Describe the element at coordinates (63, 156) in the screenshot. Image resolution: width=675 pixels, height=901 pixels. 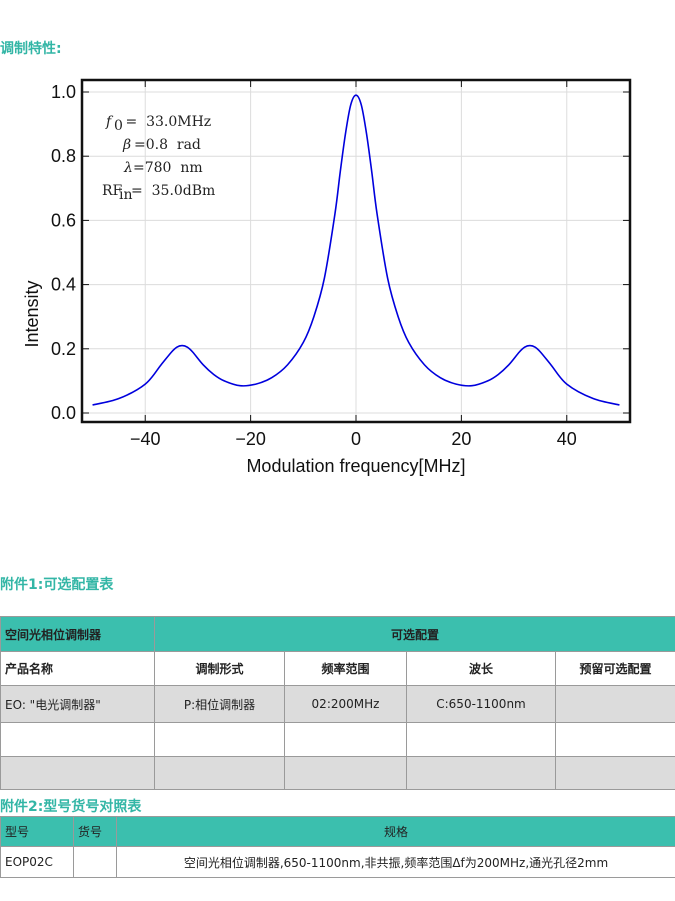
I see `y-tick-label: 0.8` at that location.